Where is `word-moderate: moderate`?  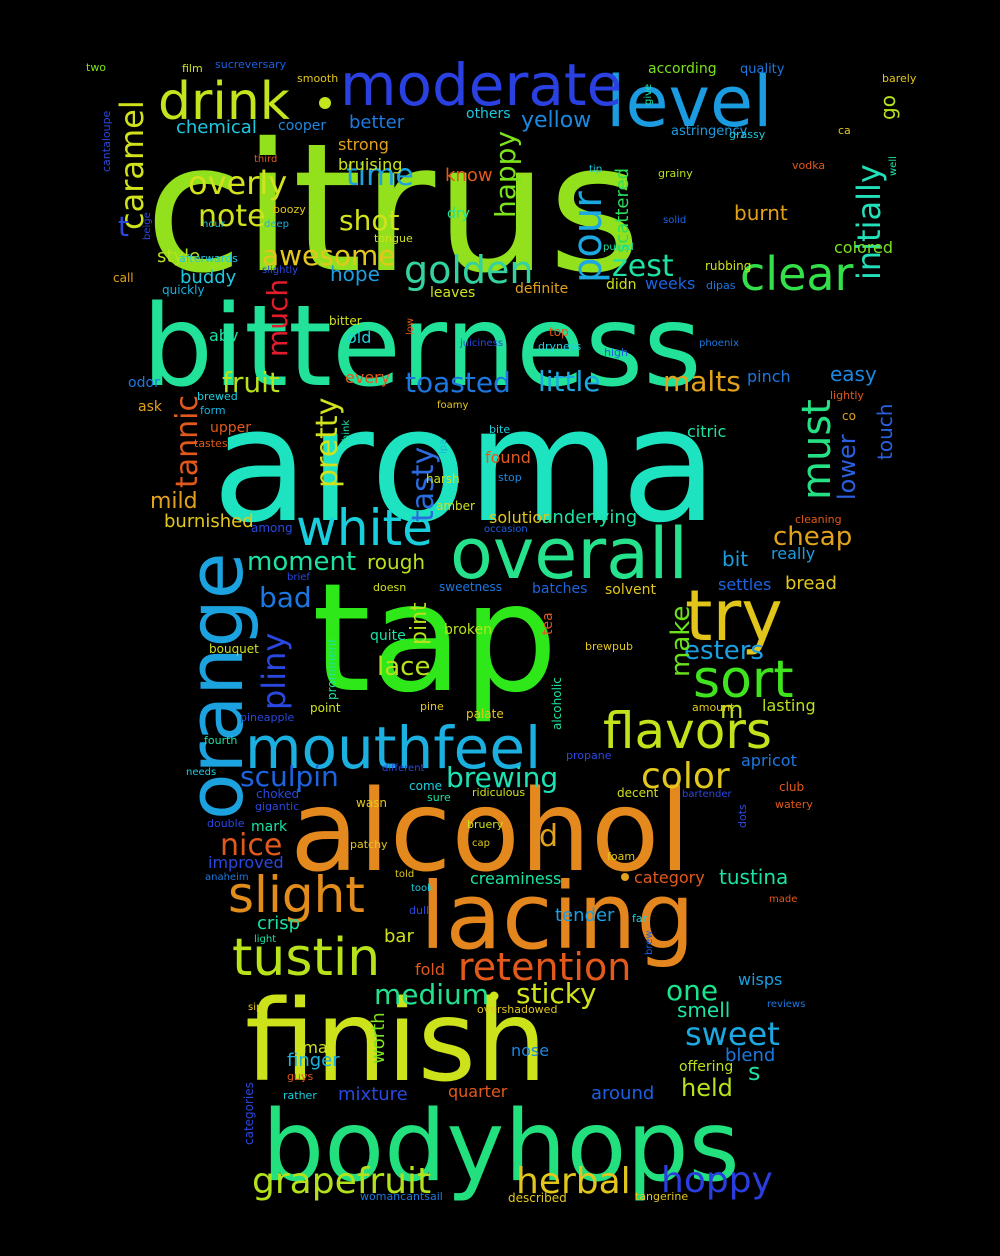
word-moderate: moderate is located at coordinates (481, 85).